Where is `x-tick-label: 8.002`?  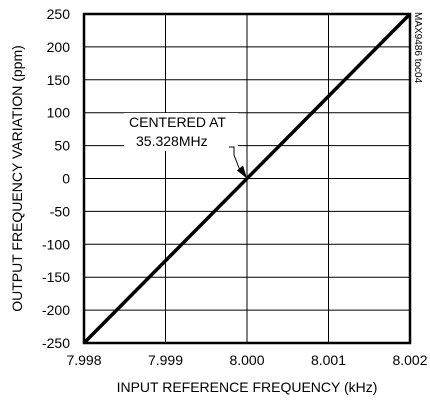
x-tick-label: 8.002 is located at coordinates (409, 360).